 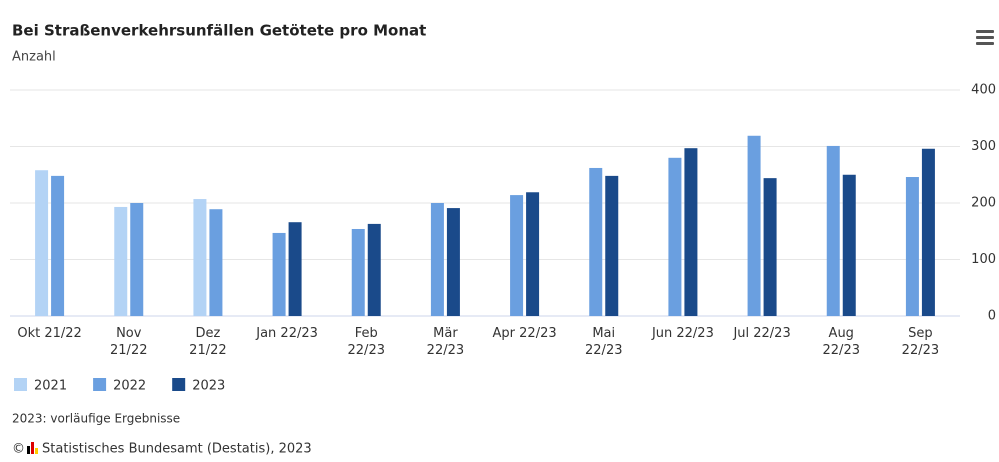 What do you see at coordinates (49, 333) in the screenshot?
I see `x-tick-label: Okt 21/22` at bounding box center [49, 333].